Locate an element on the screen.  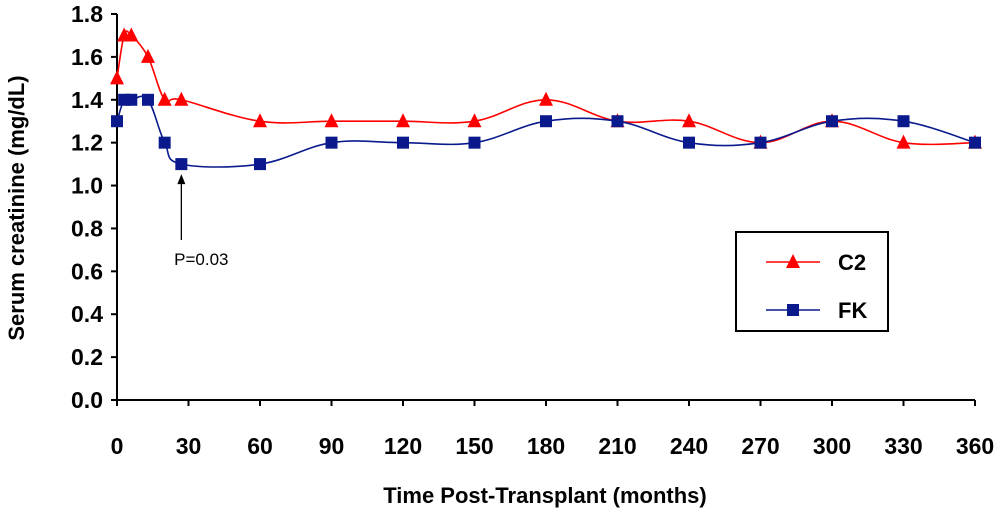
x-tick-label: 210 is located at coordinates (617, 446).